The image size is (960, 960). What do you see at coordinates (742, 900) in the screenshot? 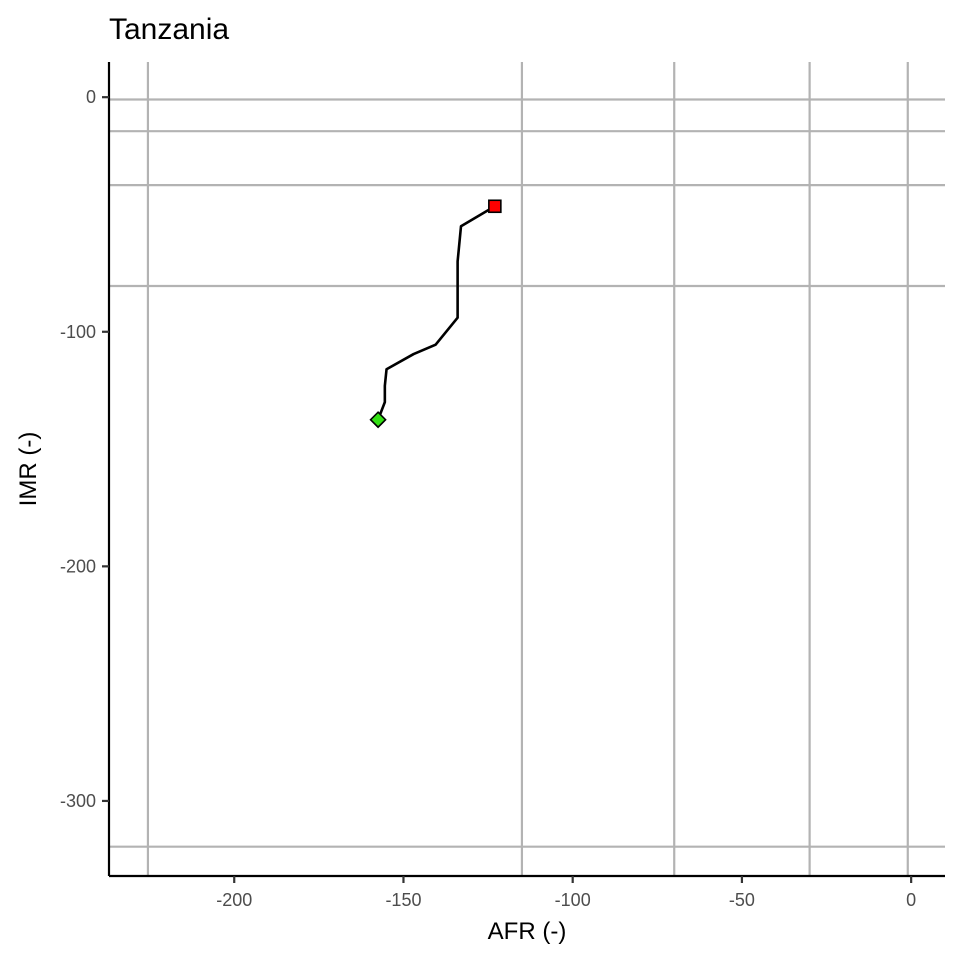
I see `x-tick-label: -50` at bounding box center [742, 900].